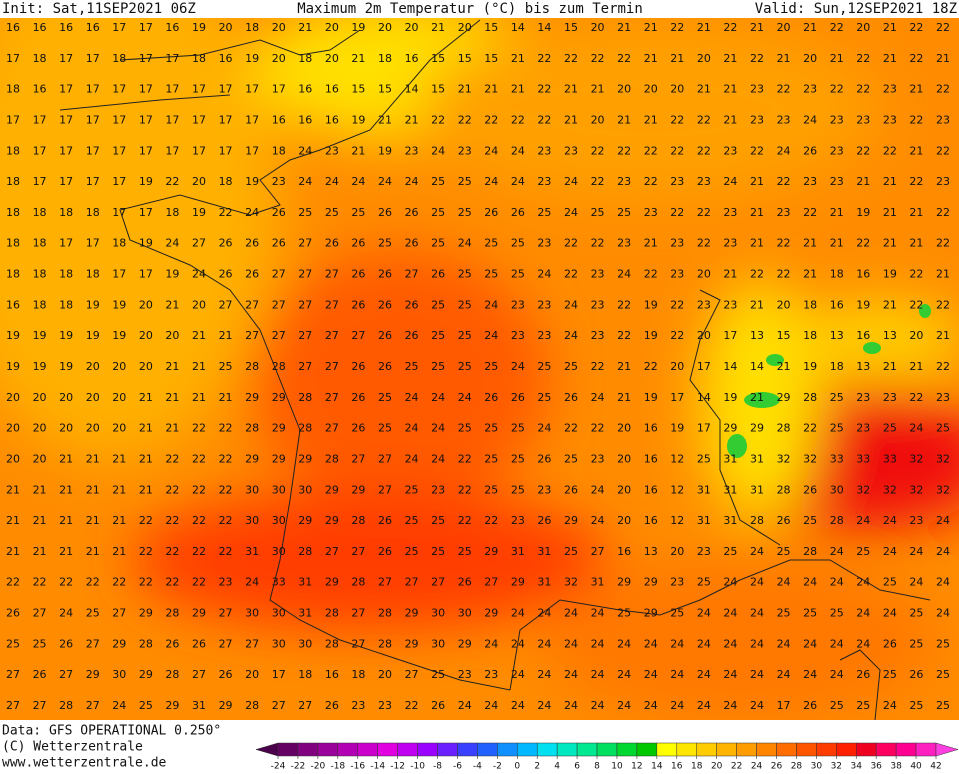 The height and width of the screenshot is (774, 959). I want to click on grid-value: 33, so click(837, 458).